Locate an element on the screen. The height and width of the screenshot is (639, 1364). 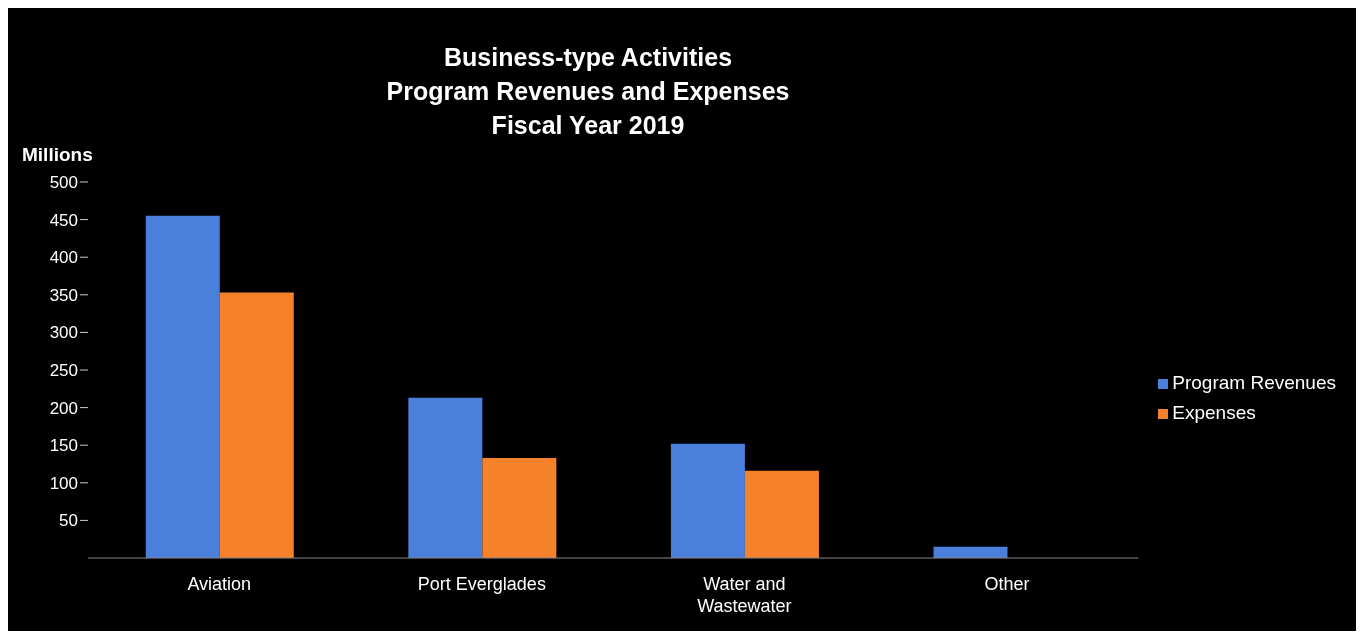
x-tick-label: Port Everglades is located at coordinates (481, 584).